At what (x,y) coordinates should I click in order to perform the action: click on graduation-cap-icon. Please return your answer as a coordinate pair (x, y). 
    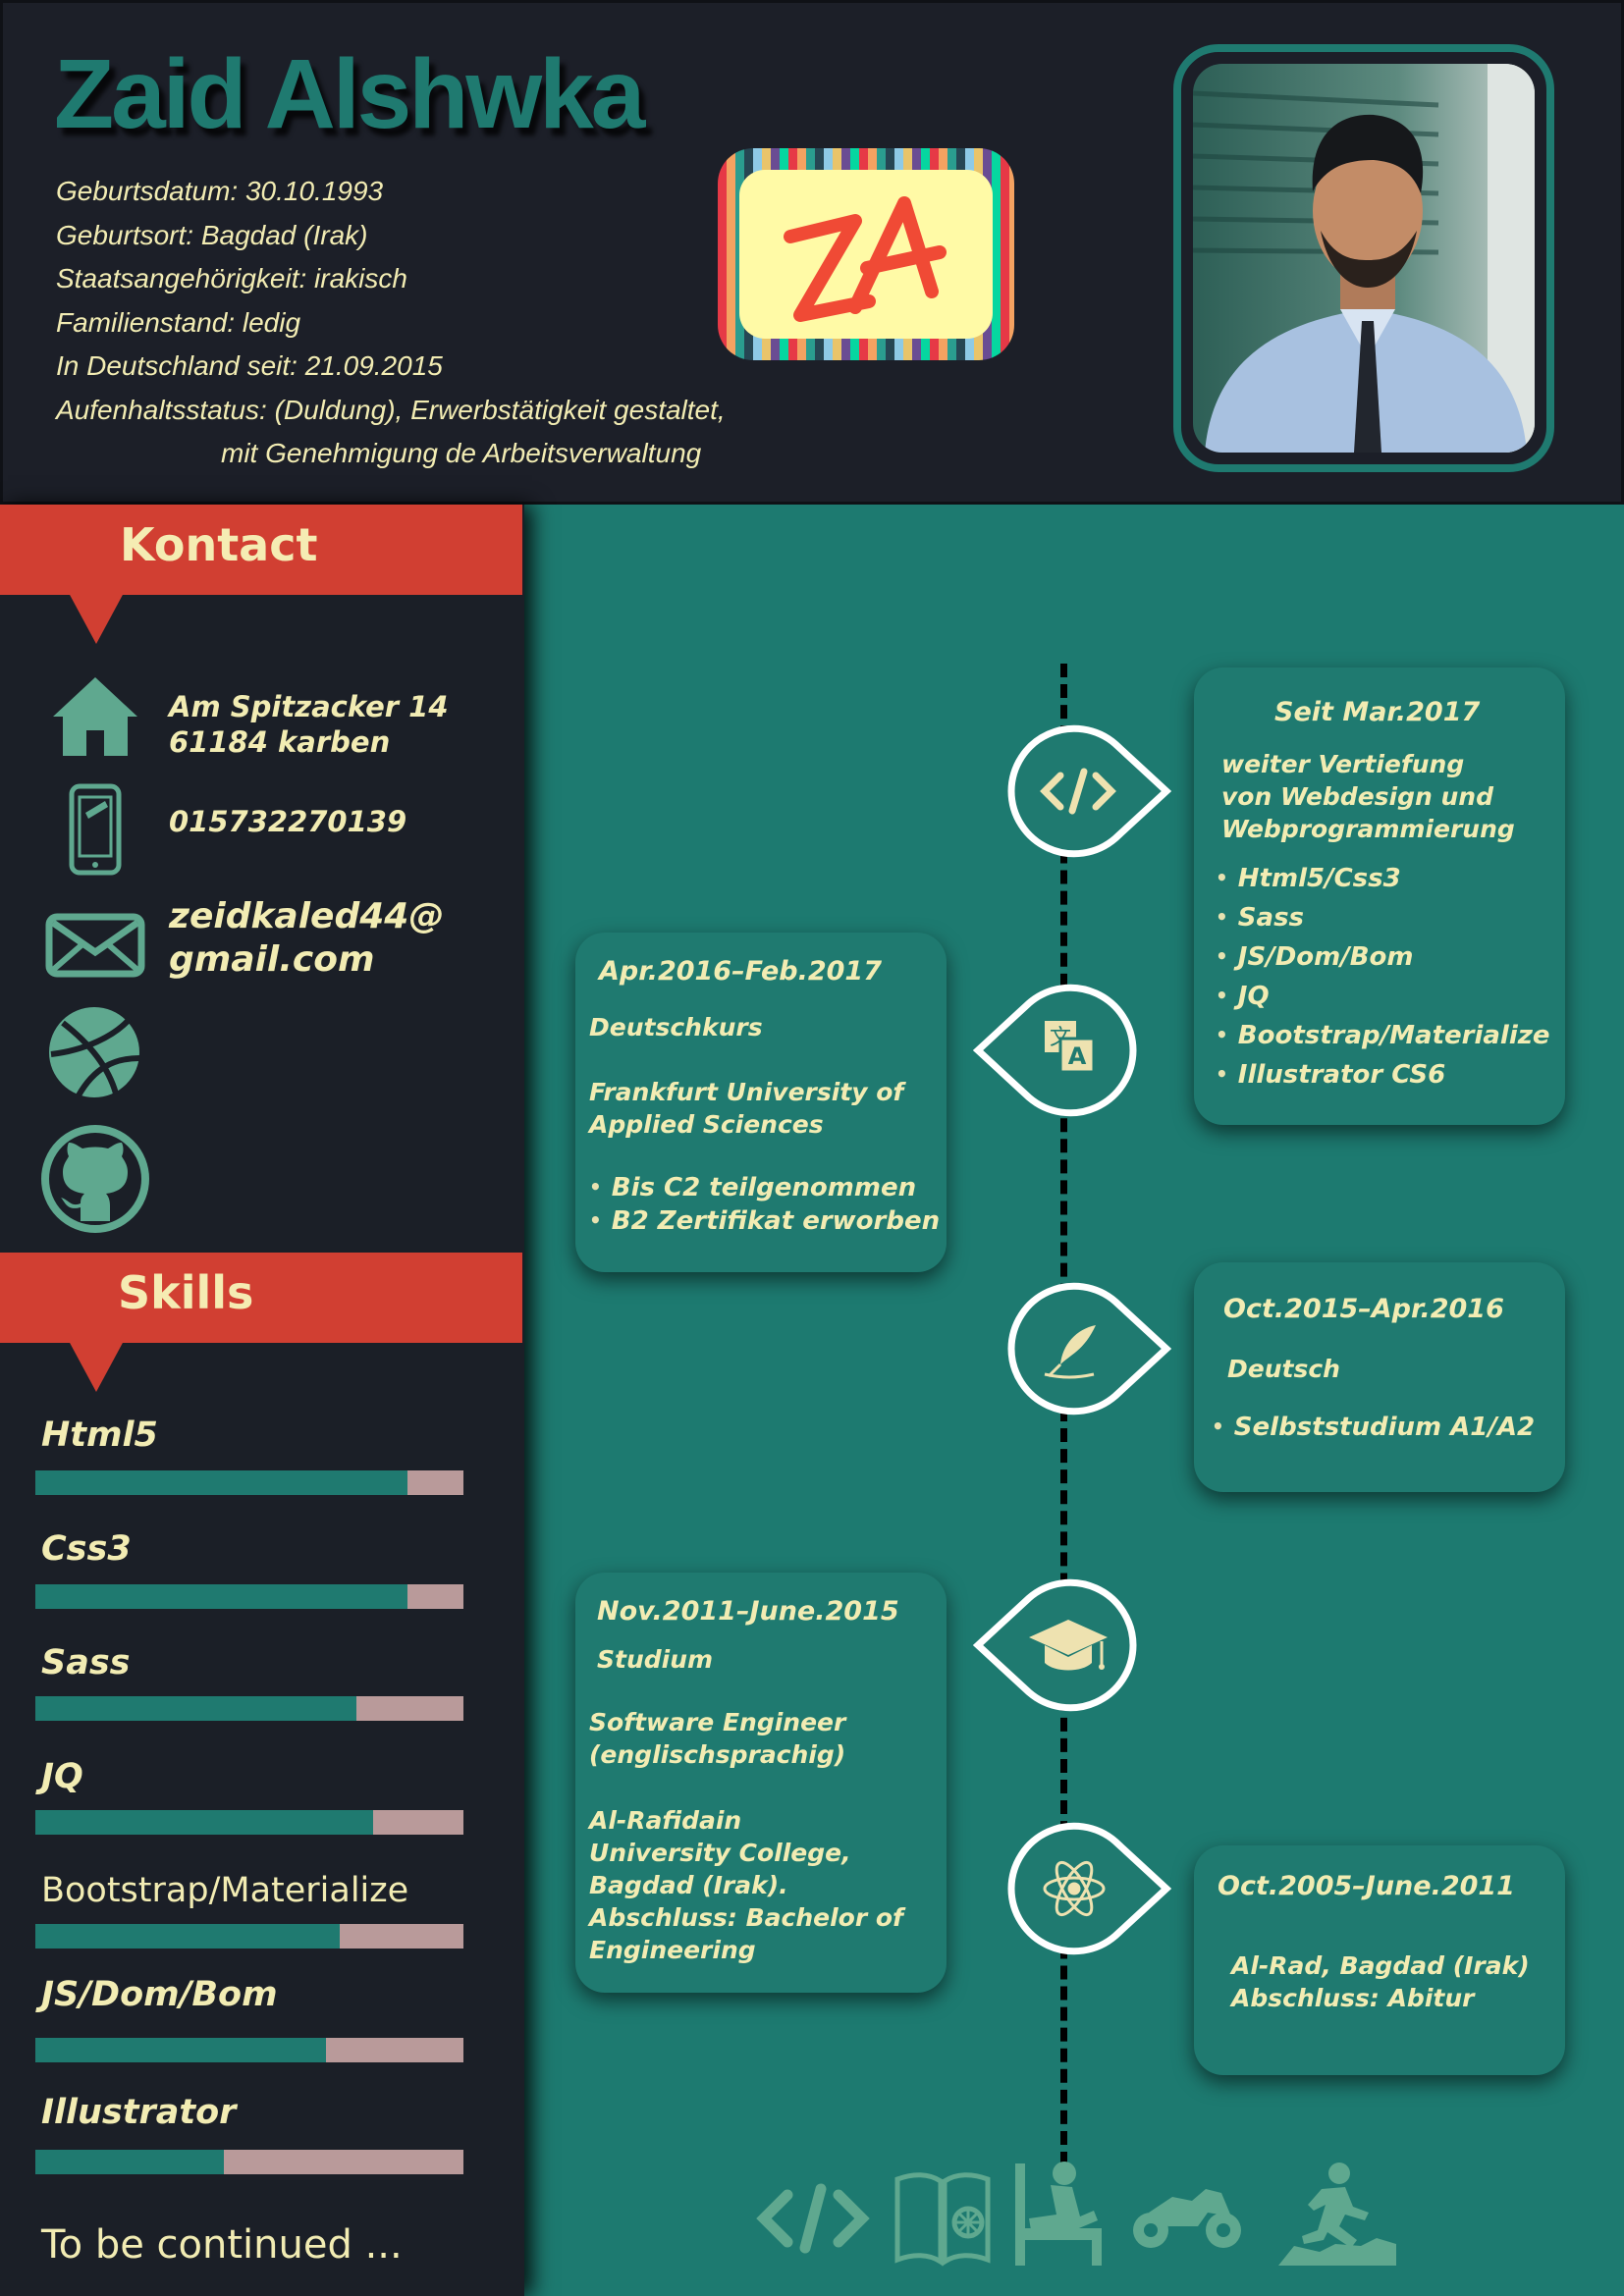
    Looking at the image, I should click on (1068, 1645).